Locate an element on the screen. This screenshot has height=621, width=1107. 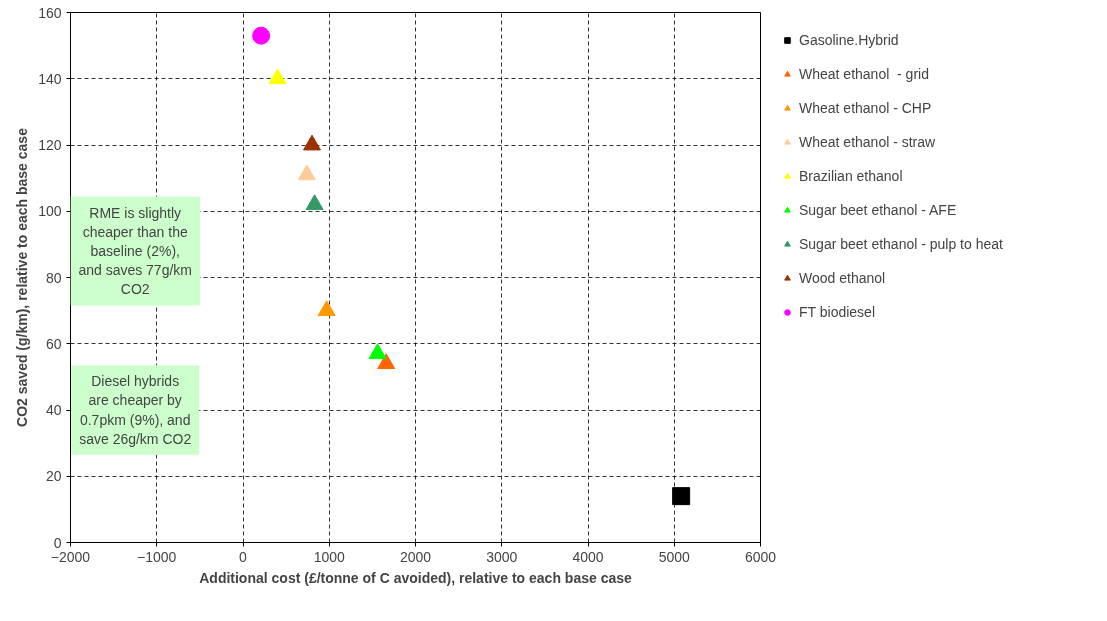
x-axis-title: Additional cost (£/tonne of C avoided), relative to each base case is located at coordinates (415, 577).